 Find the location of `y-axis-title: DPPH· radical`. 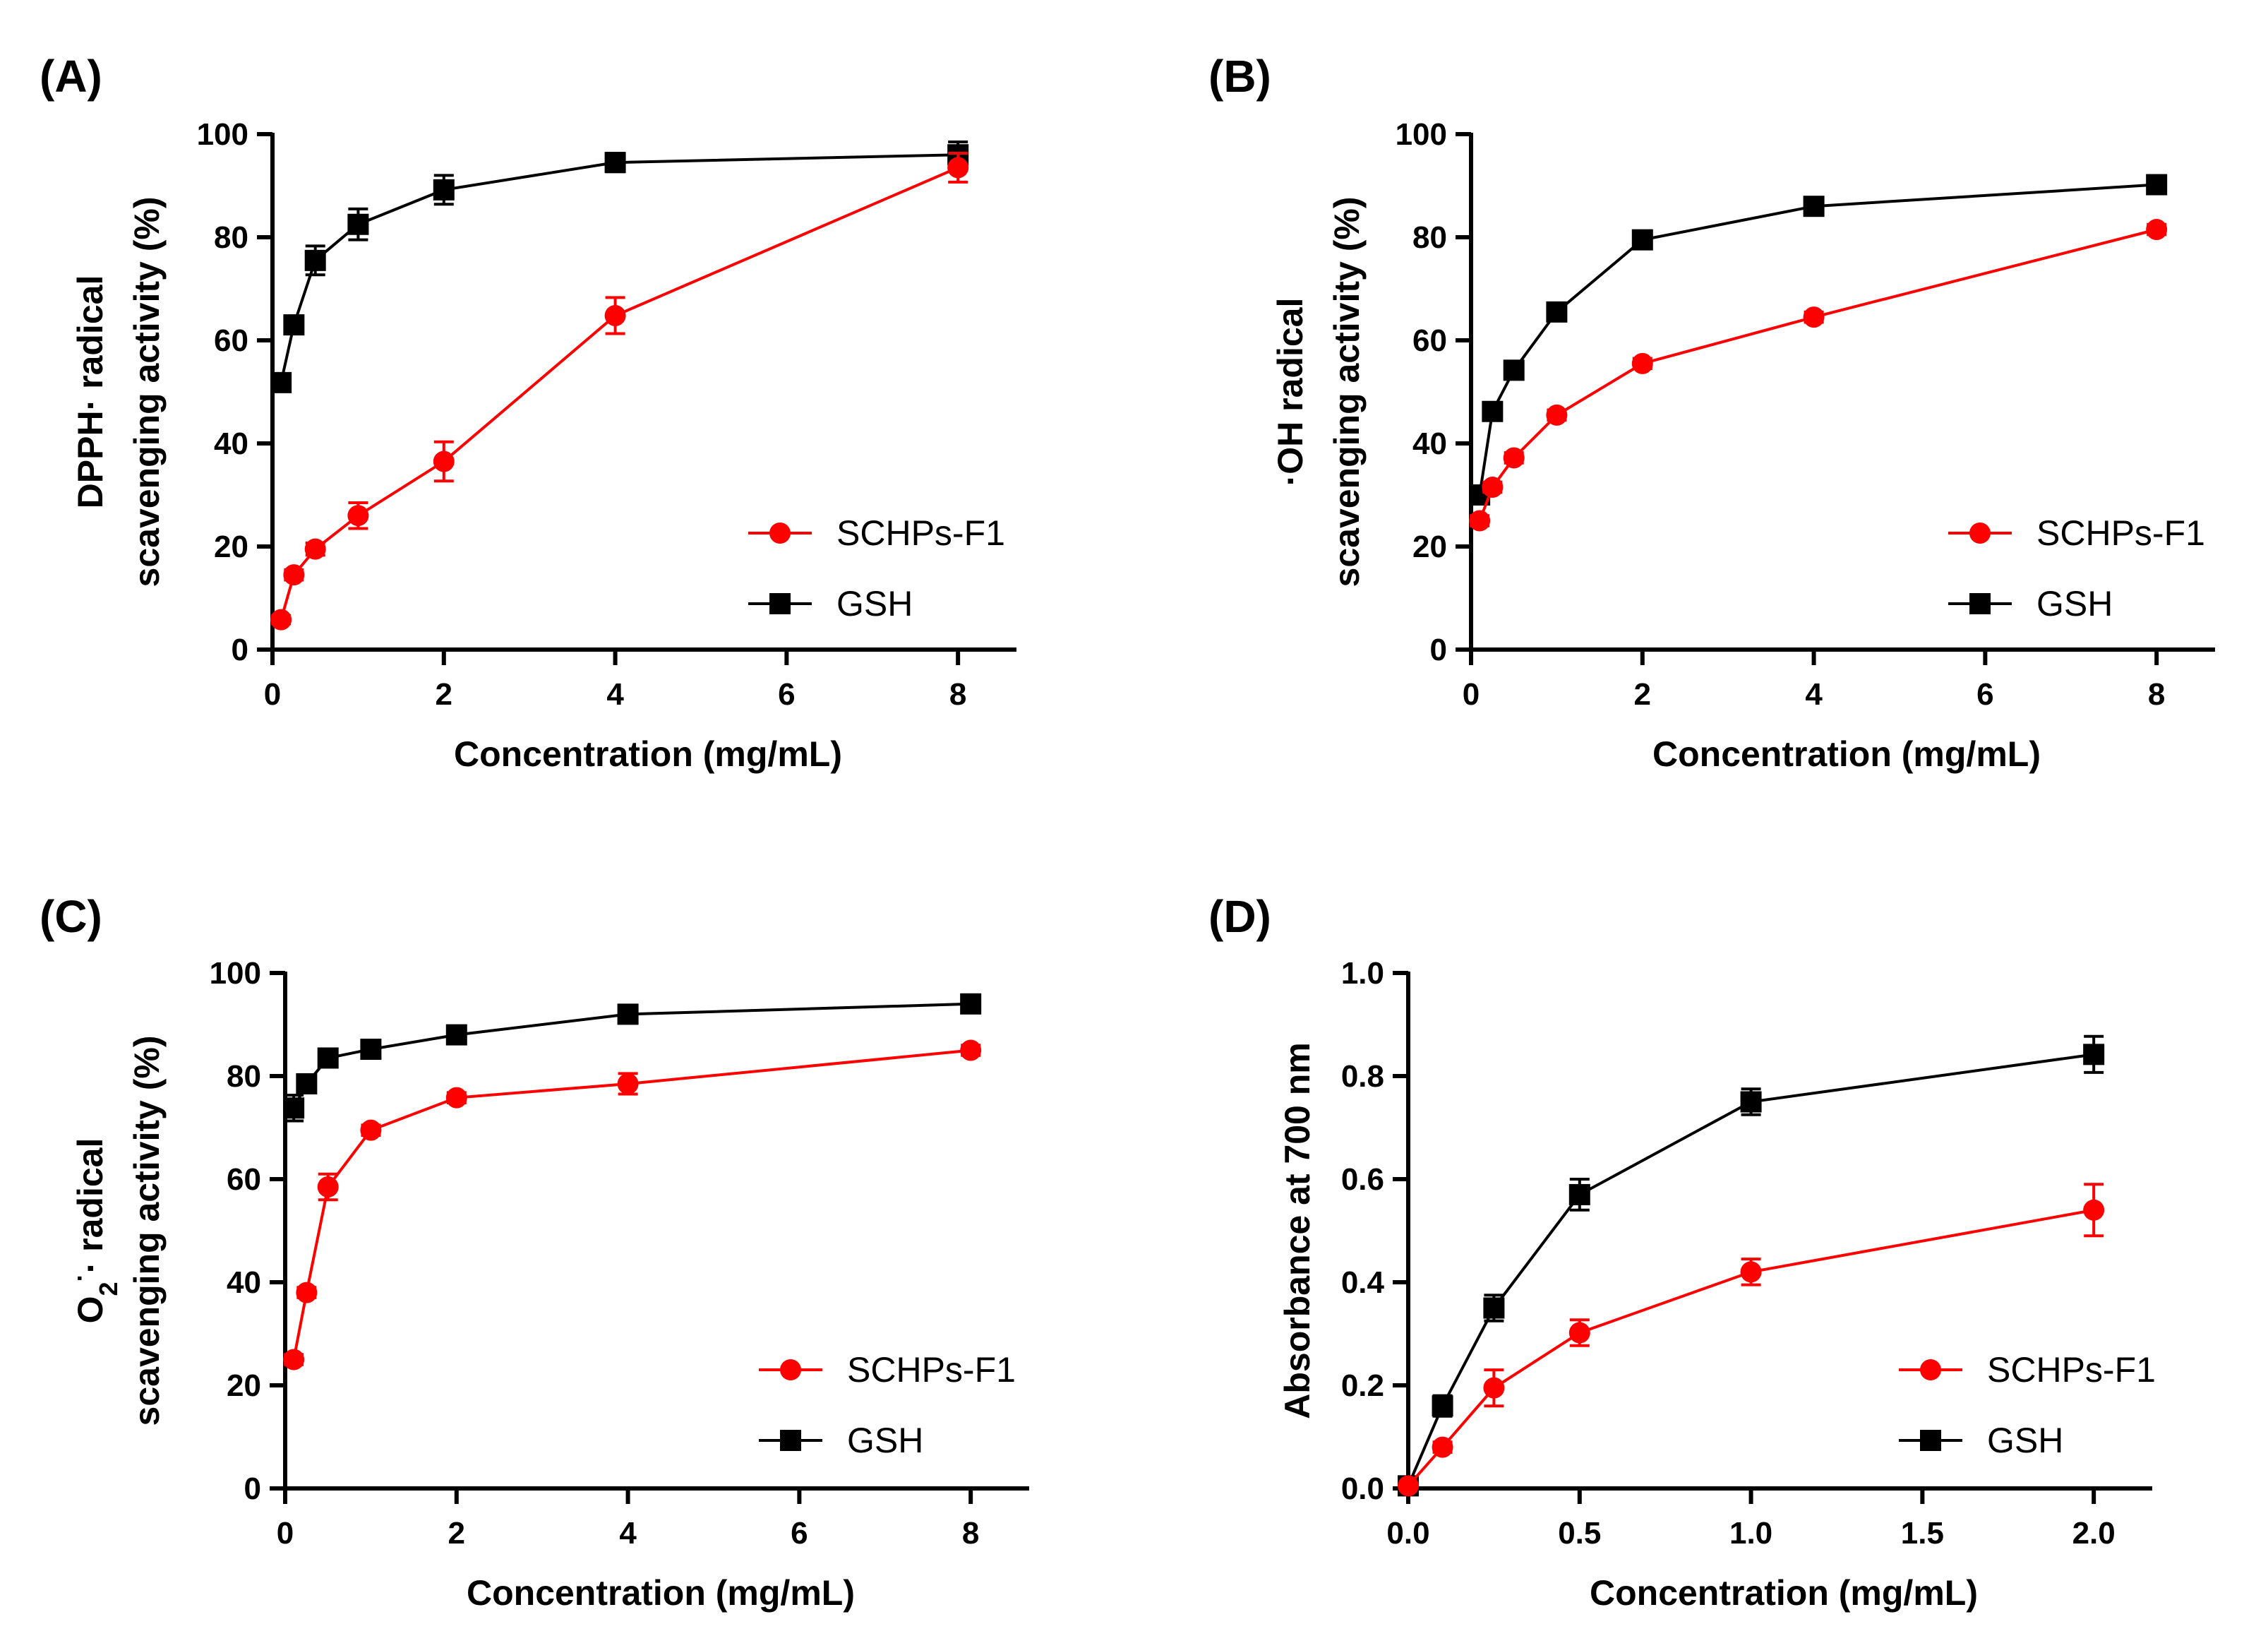

y-axis-title: DPPH· radical is located at coordinates (91, 392).